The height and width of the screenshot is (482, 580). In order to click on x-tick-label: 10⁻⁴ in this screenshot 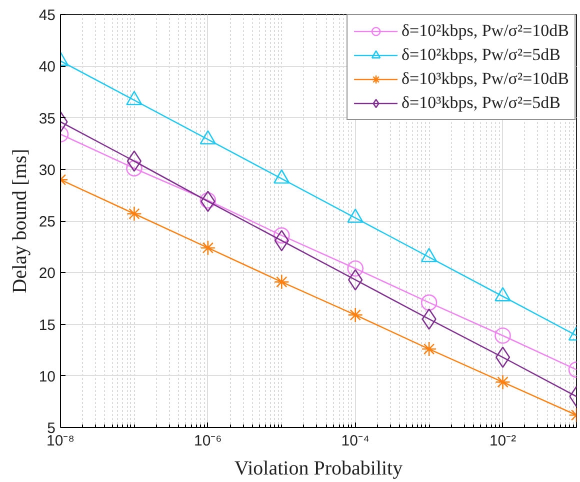, I will do `click(355, 441)`.